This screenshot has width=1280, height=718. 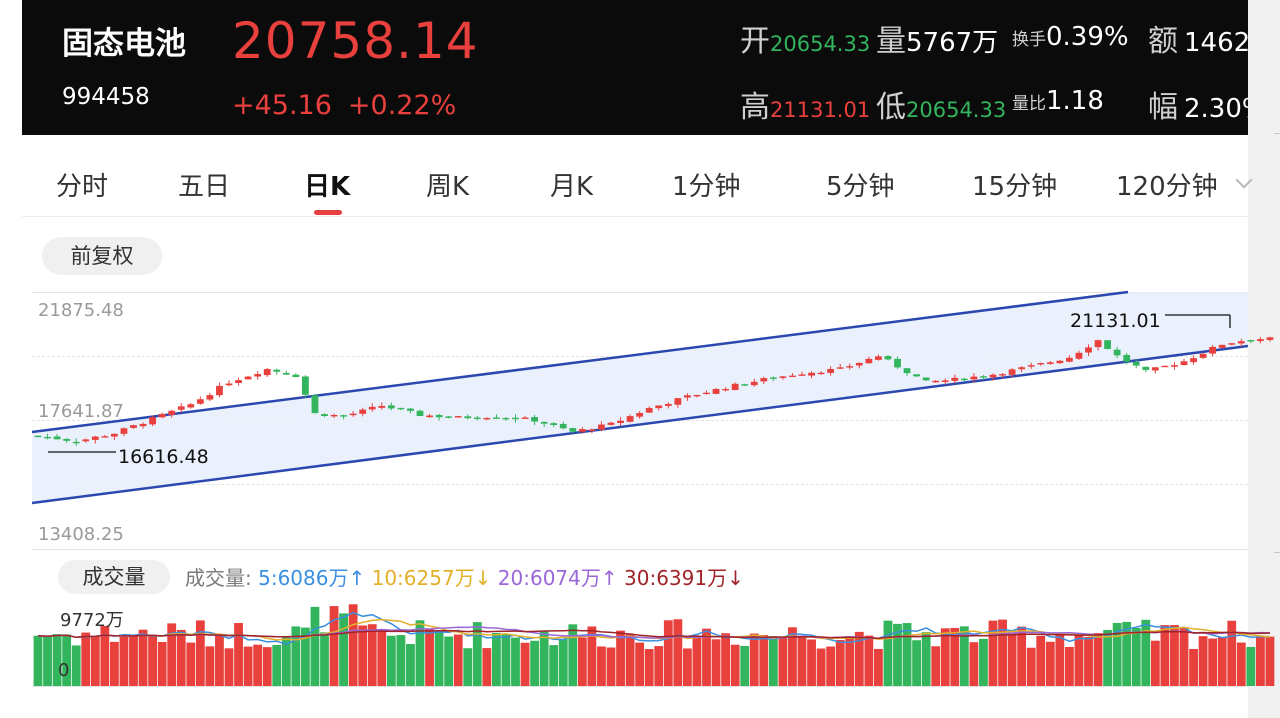 What do you see at coordinates (640, 484) in the screenshot?
I see `gridline` at bounding box center [640, 484].